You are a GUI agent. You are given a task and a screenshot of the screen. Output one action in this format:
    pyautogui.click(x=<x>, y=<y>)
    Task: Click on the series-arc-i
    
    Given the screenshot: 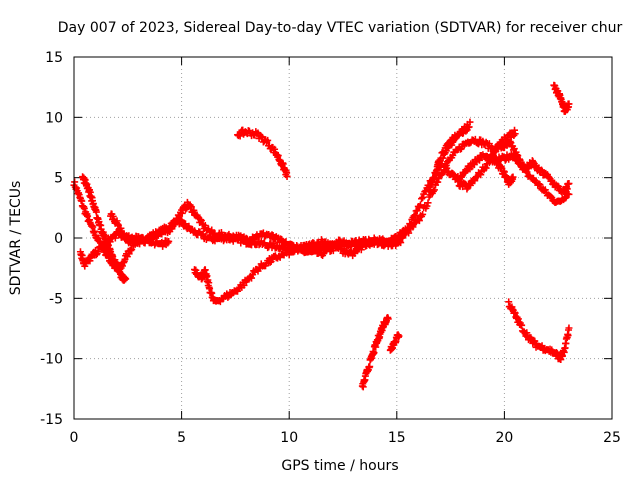 What is the action you would take?
    pyautogui.click(x=449, y=156)
    